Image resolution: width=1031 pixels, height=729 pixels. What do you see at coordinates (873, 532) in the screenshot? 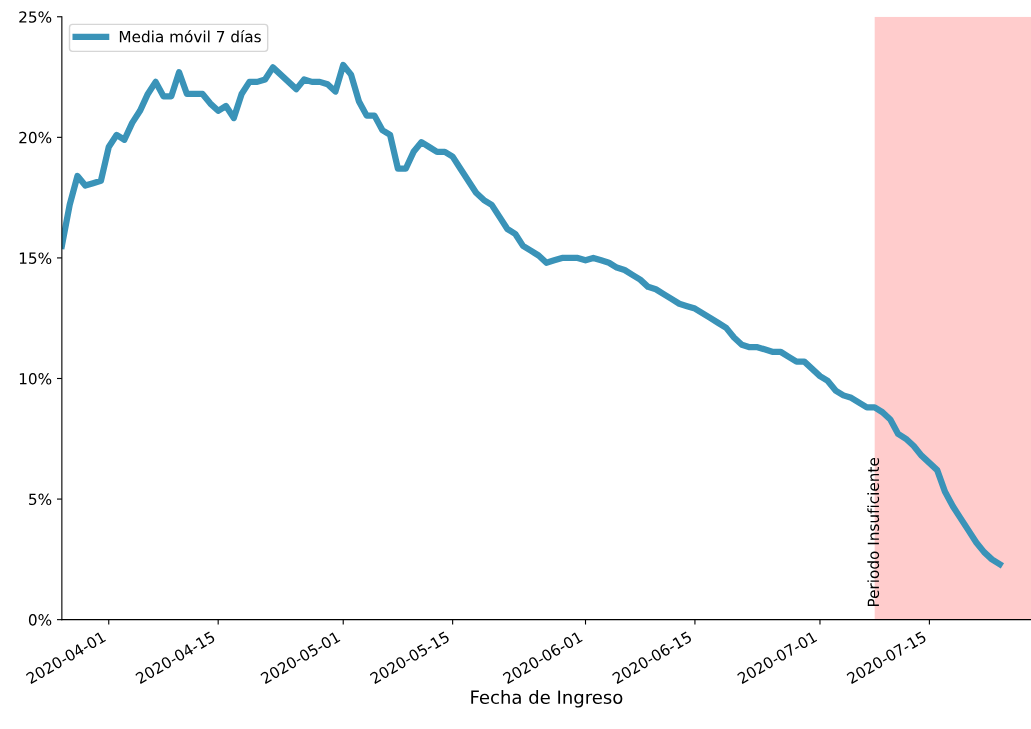
I see `band-label: Periodo Insuficiente` at bounding box center [873, 532].